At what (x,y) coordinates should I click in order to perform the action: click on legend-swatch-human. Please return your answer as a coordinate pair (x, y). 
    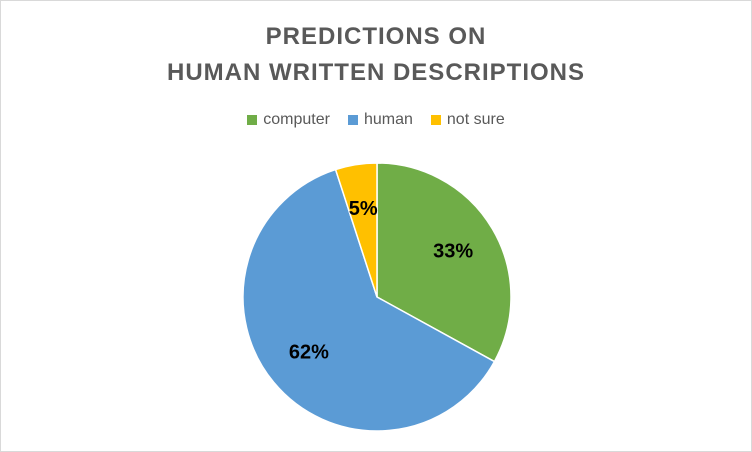
    Looking at the image, I should click on (352, 120).